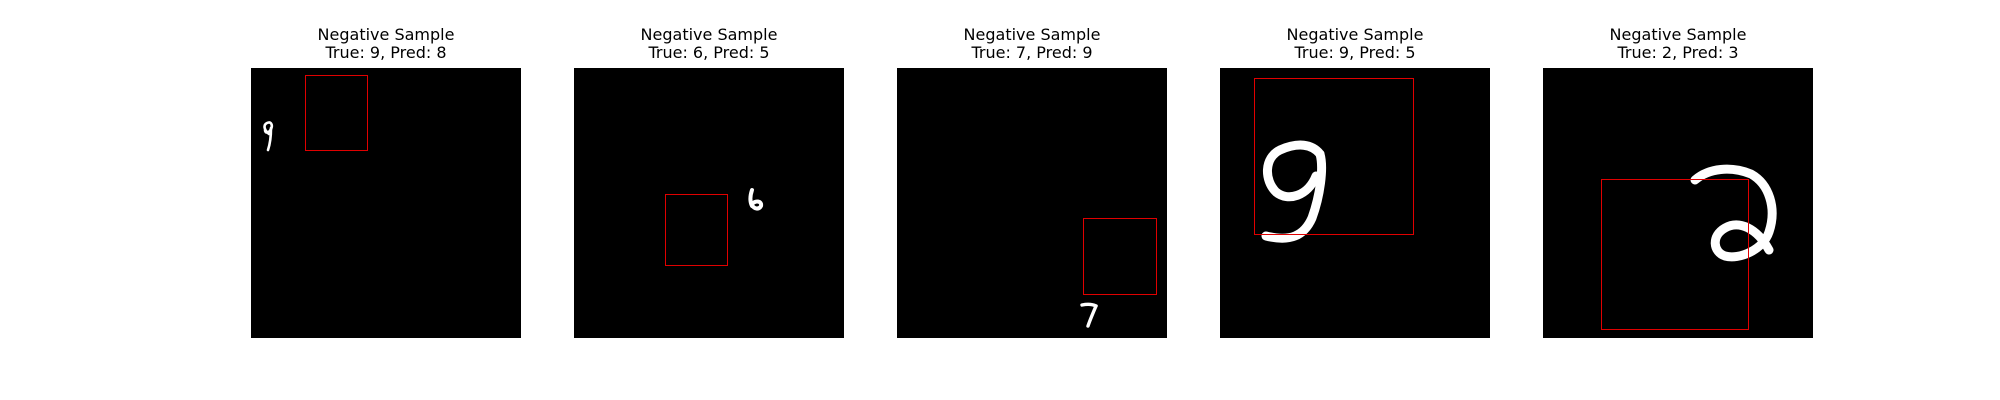  Describe the element at coordinates (709, 52) in the screenshot. I see `panel-title-line2: True: 6, Pred: 5` at that location.